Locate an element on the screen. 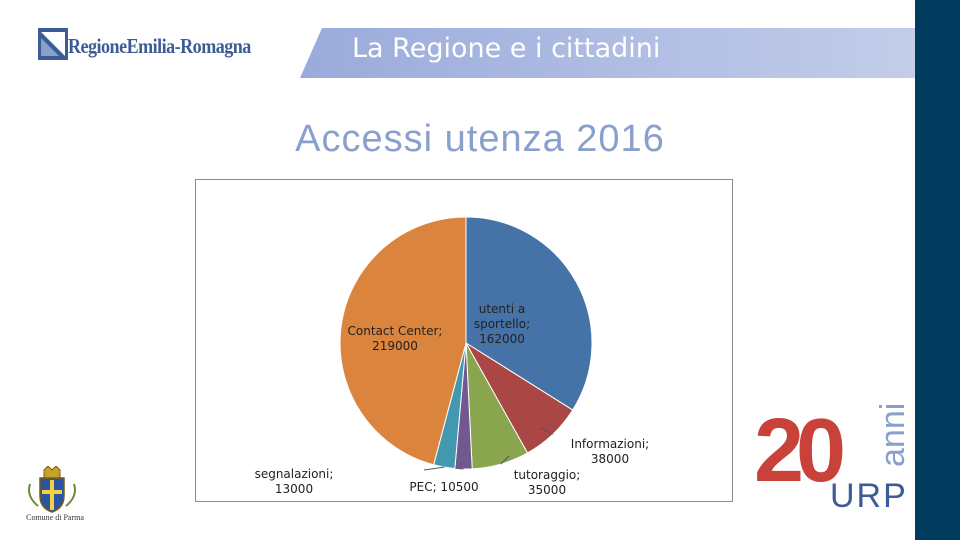 Image resolution: width=960 pixels, height=540 pixels. region-logo is located at coordinates (163, 48).